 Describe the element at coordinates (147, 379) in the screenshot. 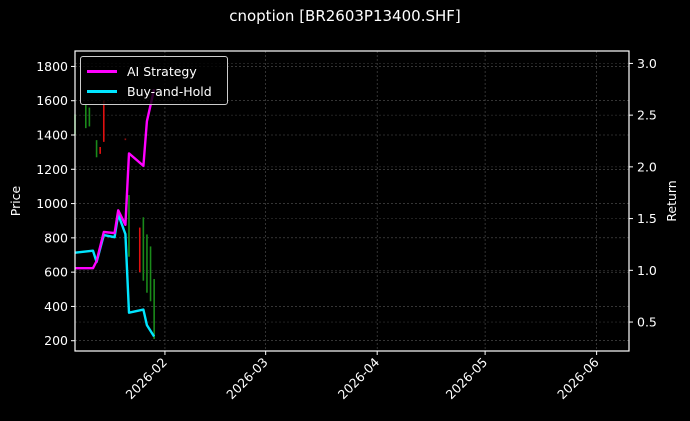

I see `x-tick-label: 2026-02` at that location.